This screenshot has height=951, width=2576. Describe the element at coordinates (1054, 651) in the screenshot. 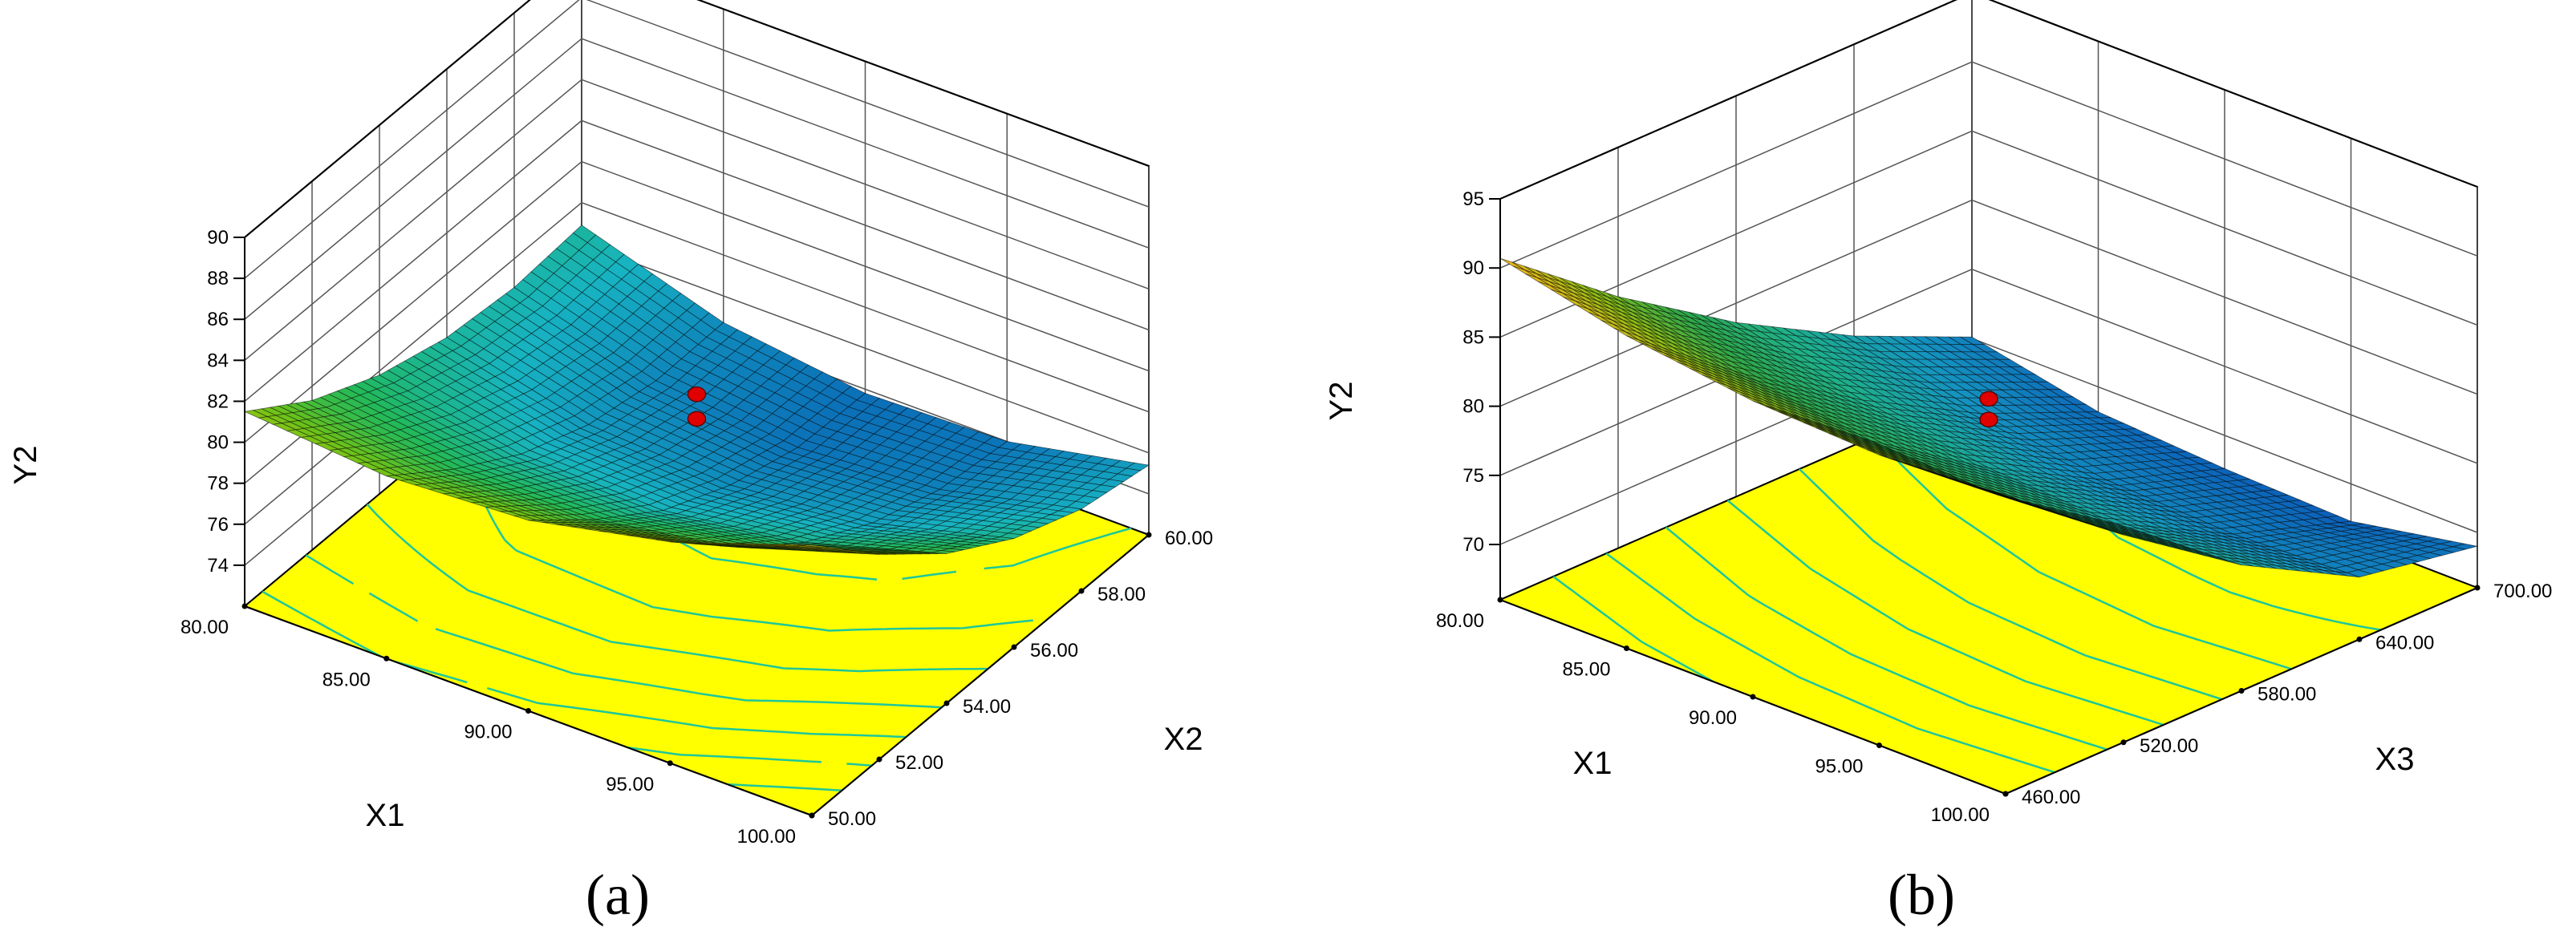

I see `y-tick-label: 56.00` at that location.